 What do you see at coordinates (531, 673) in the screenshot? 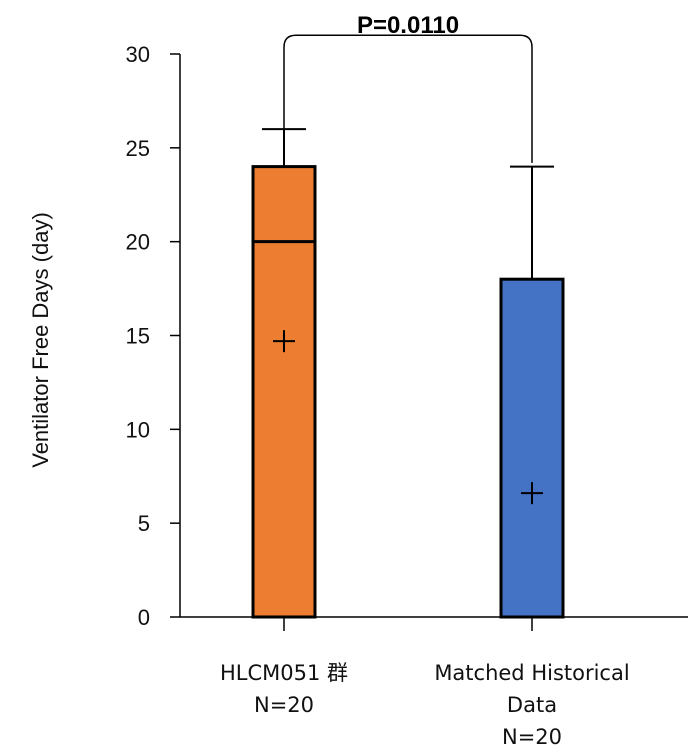
I see `x-category-label: Matched Historical` at bounding box center [531, 673].